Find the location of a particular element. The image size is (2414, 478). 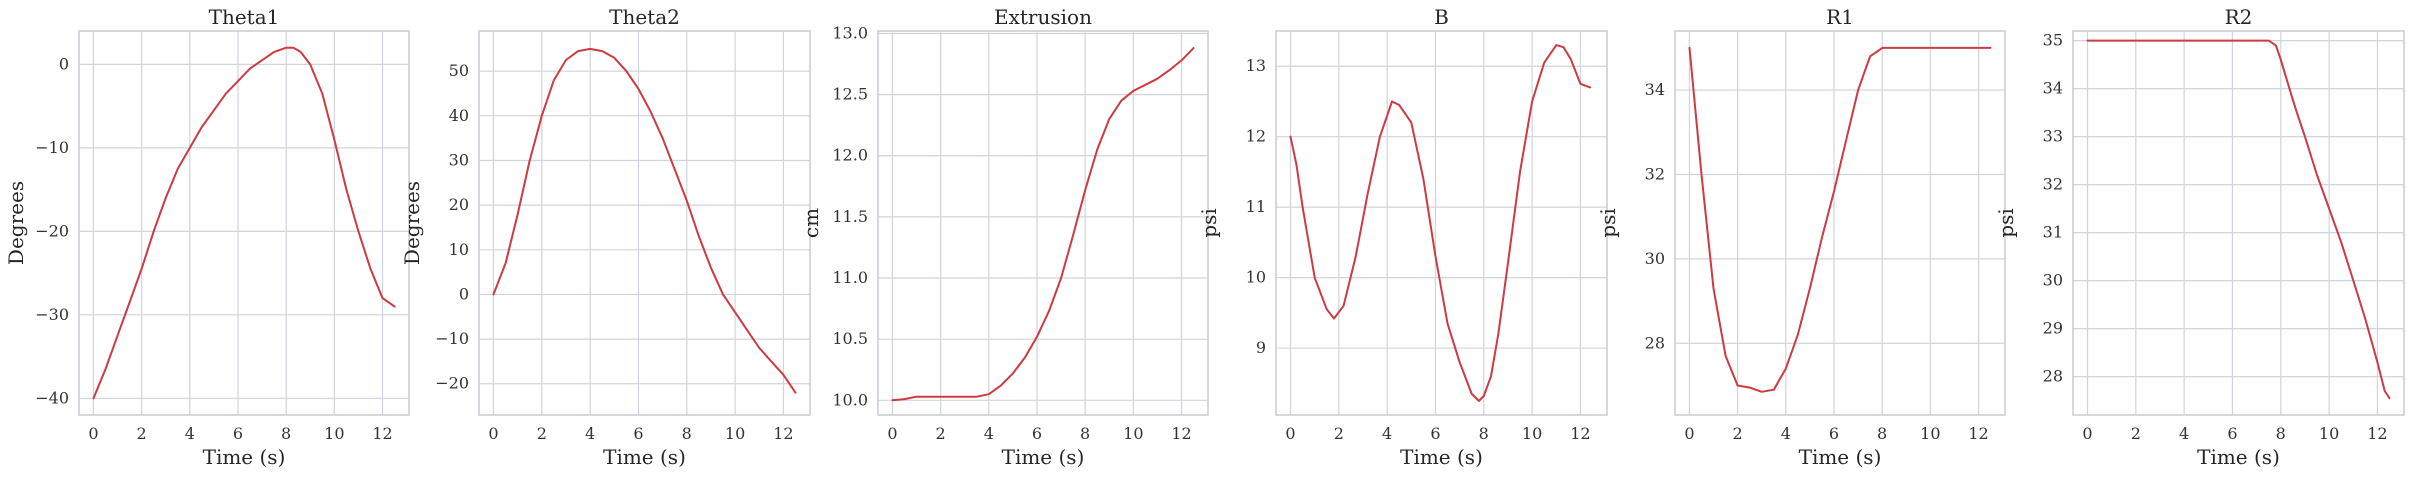

y-tick-label: 9 is located at coordinates (1261, 347).